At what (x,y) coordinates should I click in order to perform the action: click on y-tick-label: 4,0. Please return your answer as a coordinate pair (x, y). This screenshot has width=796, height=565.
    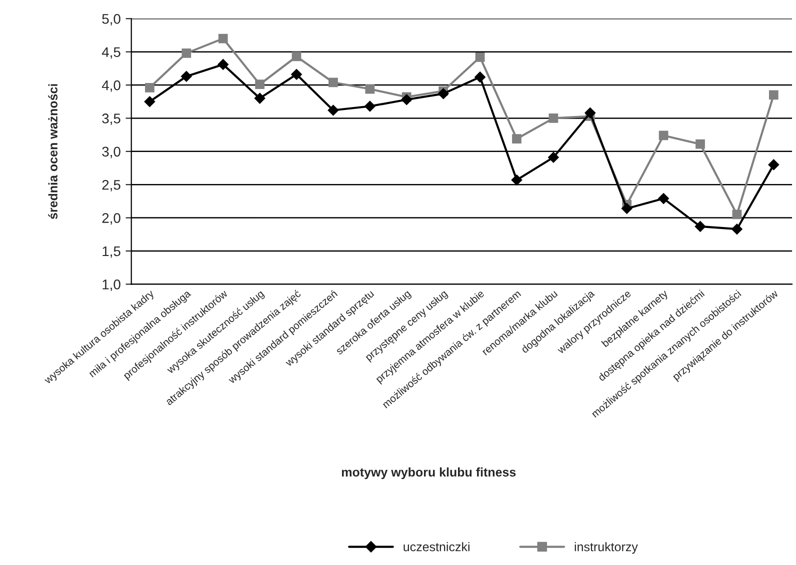
    Looking at the image, I should click on (111, 86).